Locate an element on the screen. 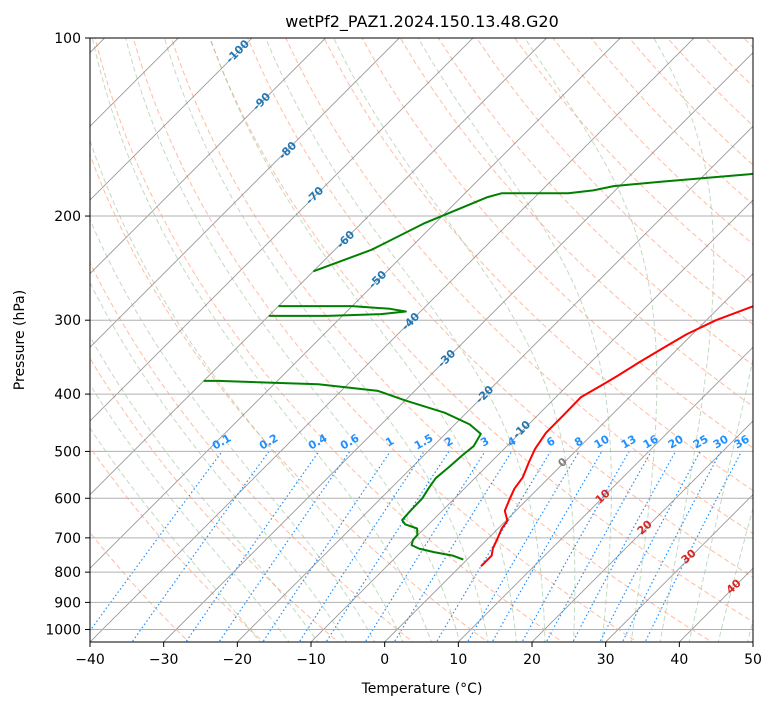 This screenshot has height=708, width=775. y-tick-label: 500 is located at coordinates (67, 452).